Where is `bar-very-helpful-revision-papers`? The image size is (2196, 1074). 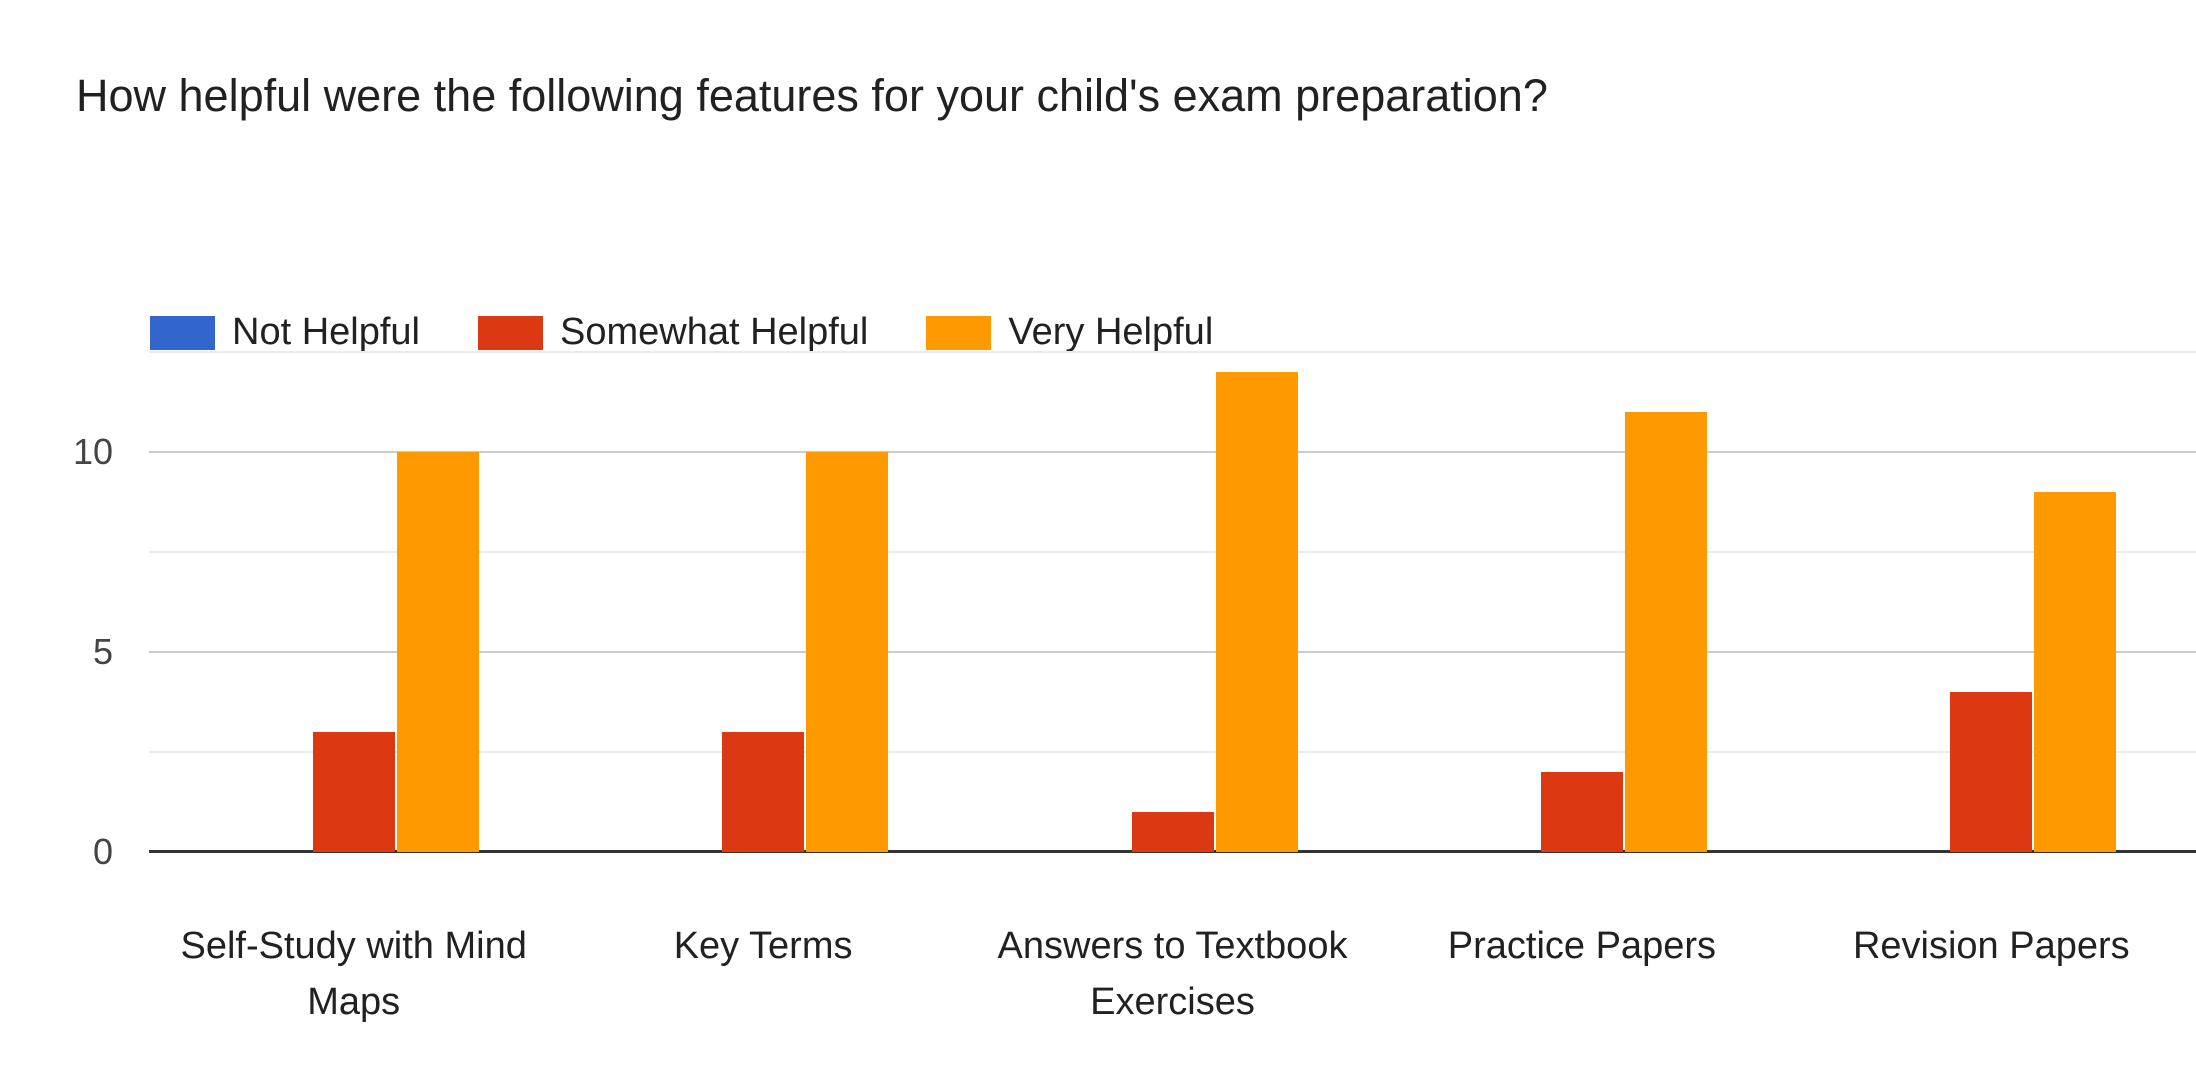
bar-very-helpful-revision-papers is located at coordinates (2075, 672).